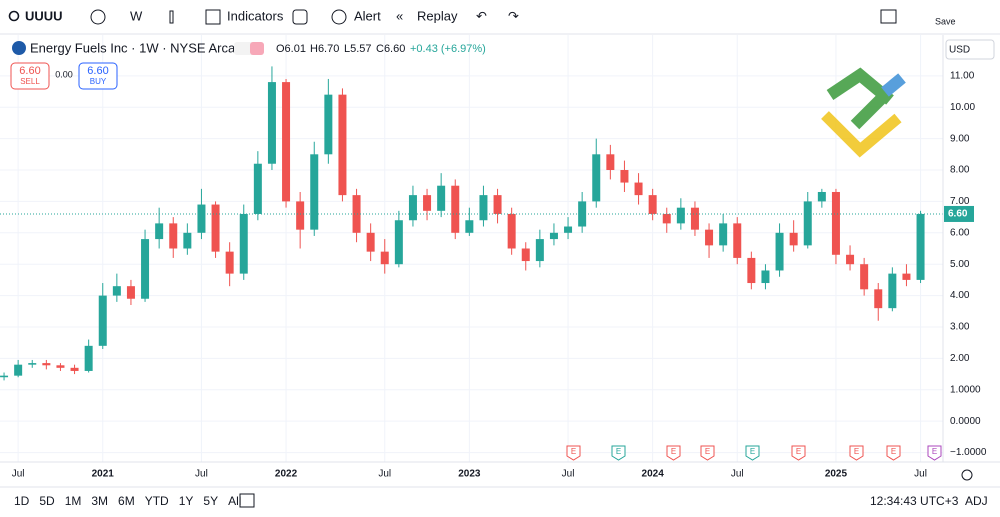 This screenshot has width=1000, height=517. I want to click on range-button: 5D, so click(47, 501).